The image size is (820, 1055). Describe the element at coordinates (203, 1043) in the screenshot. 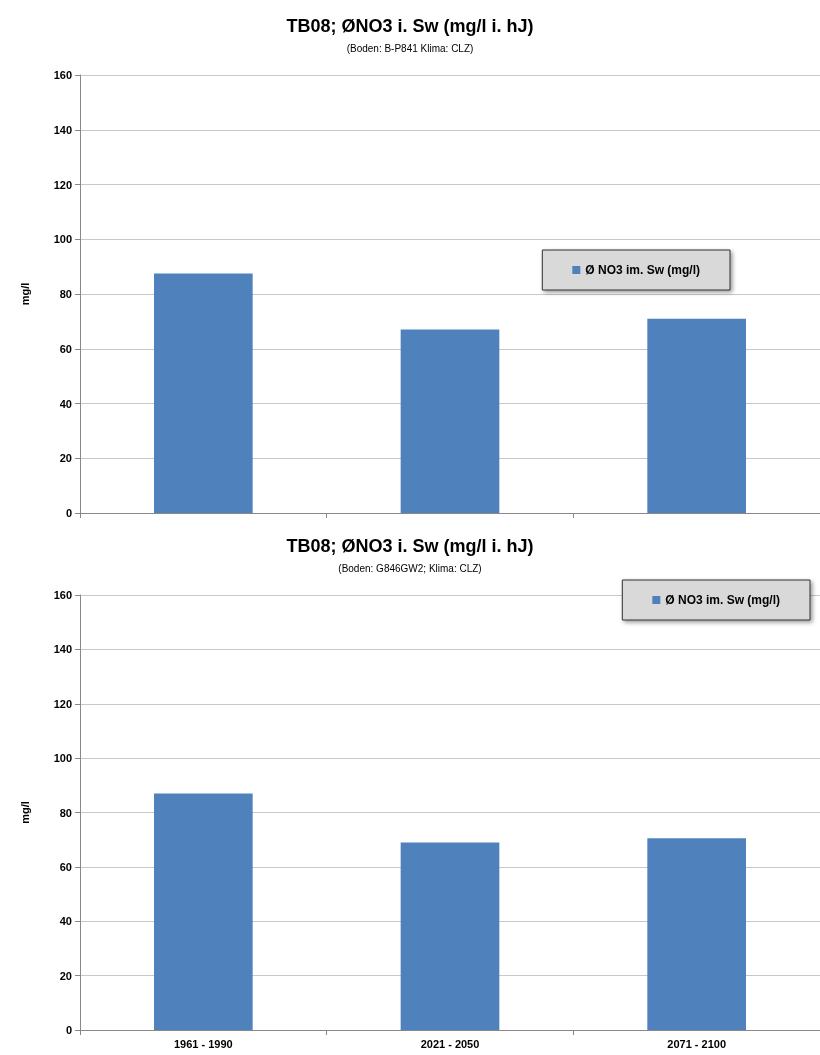

I see `x-tick-label: 1961 - 1990` at that location.